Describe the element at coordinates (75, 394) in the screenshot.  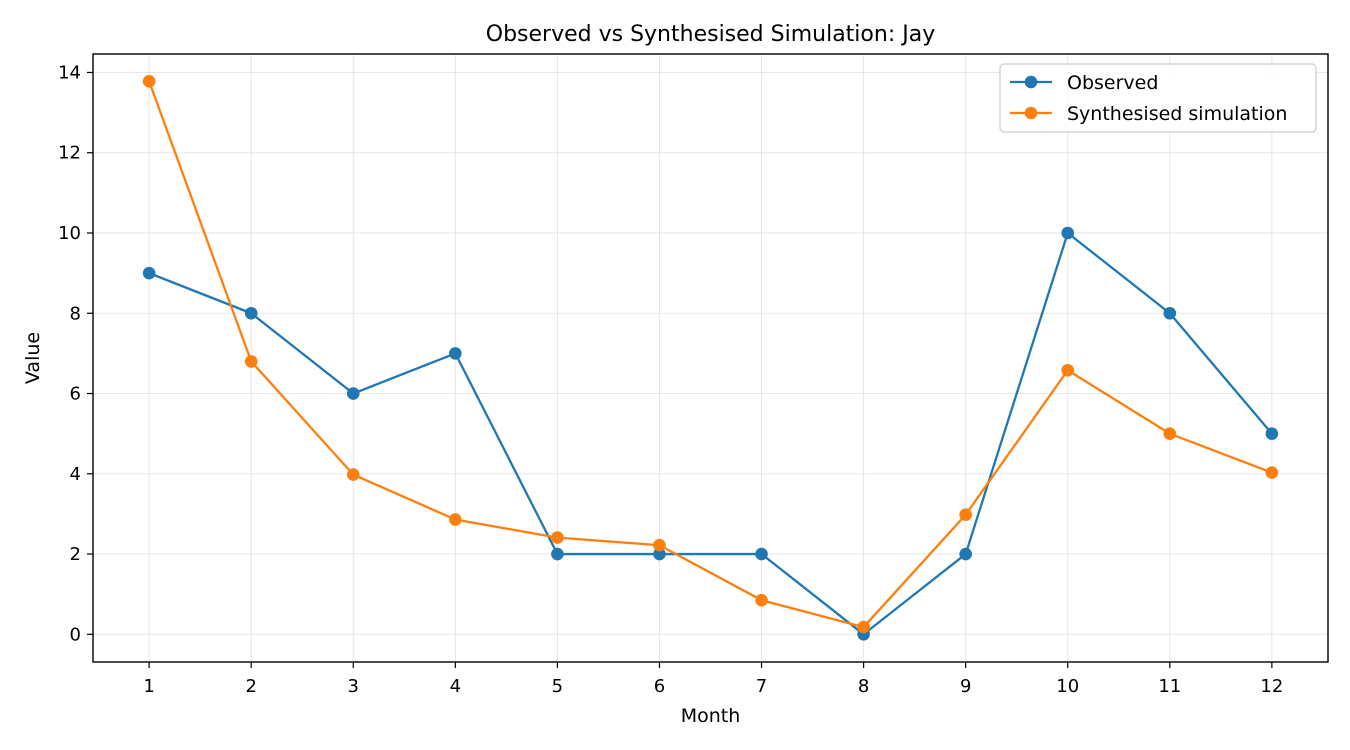
I see `y-tick-label: 6` at that location.